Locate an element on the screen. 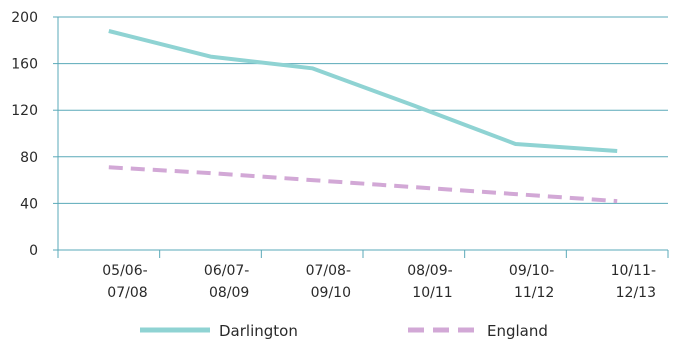 The height and width of the screenshot is (342, 683). x-tick-label-0: 05/06-07/08 is located at coordinates (124, 282).